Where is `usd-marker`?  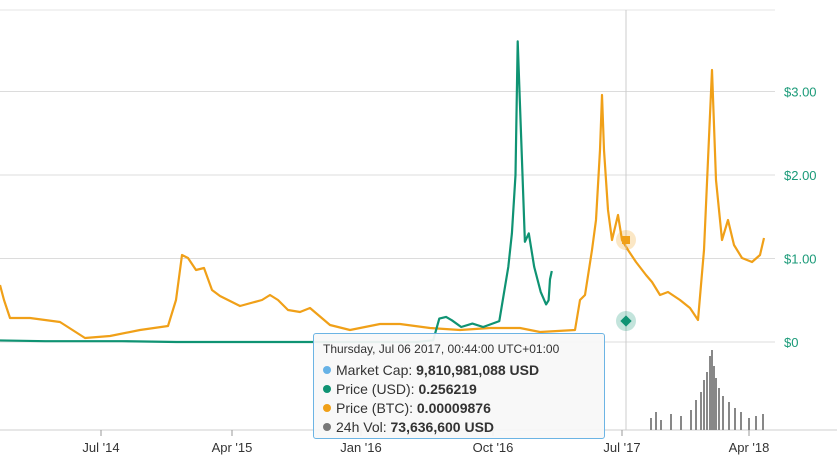
usd-marker is located at coordinates (626, 321).